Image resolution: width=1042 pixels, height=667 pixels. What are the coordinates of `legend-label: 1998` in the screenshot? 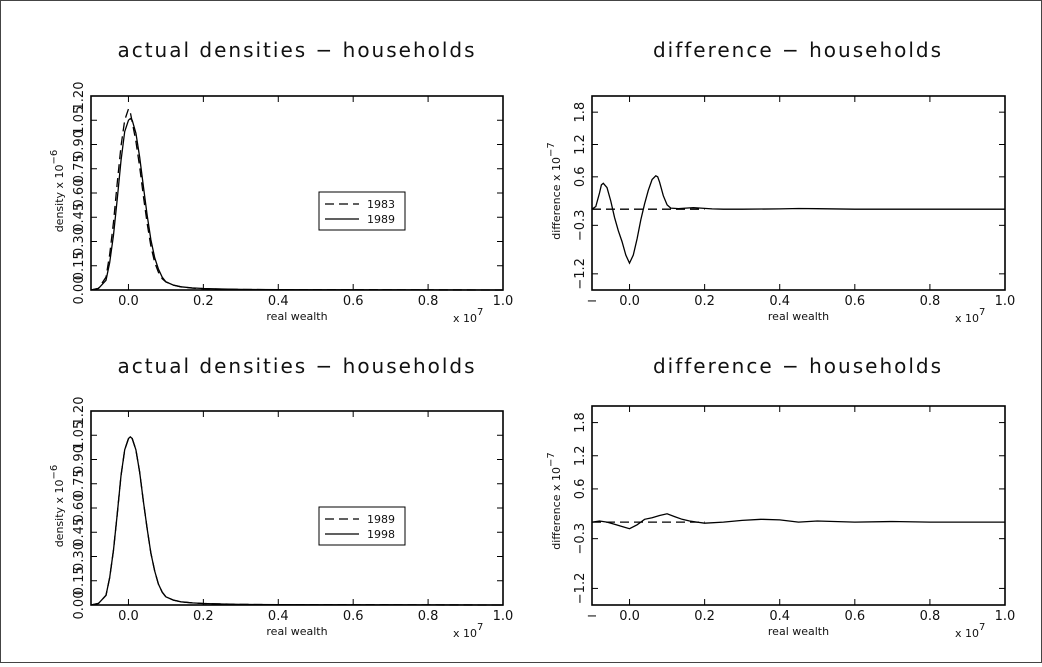 It's located at (381, 534).